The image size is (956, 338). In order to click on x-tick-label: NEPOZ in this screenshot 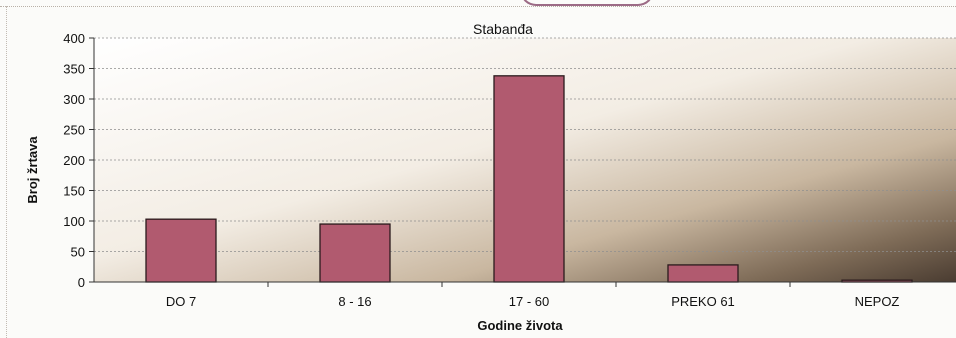, I will do `click(877, 301)`.